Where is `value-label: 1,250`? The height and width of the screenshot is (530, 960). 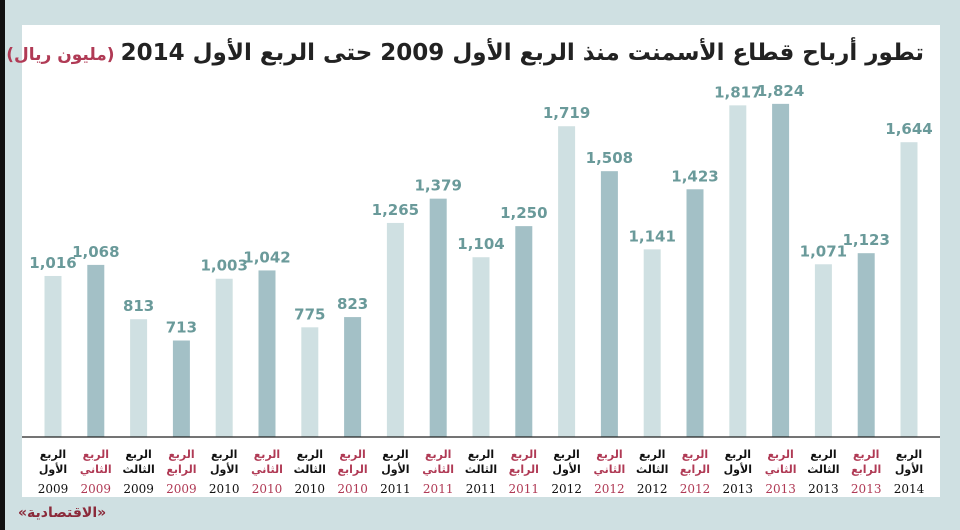 value-label: 1,250 is located at coordinates (523, 213).